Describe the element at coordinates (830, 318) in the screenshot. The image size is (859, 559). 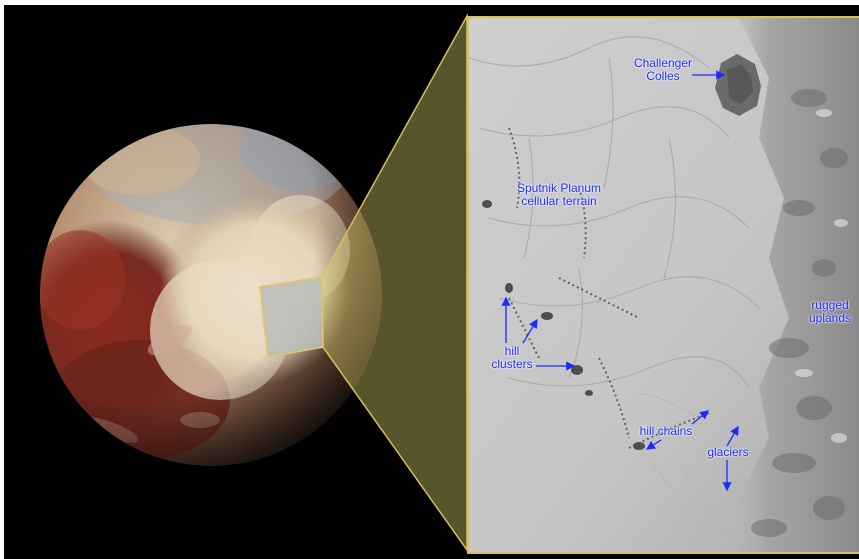
I see `label-rugged-uplands-line2: uplands` at that location.